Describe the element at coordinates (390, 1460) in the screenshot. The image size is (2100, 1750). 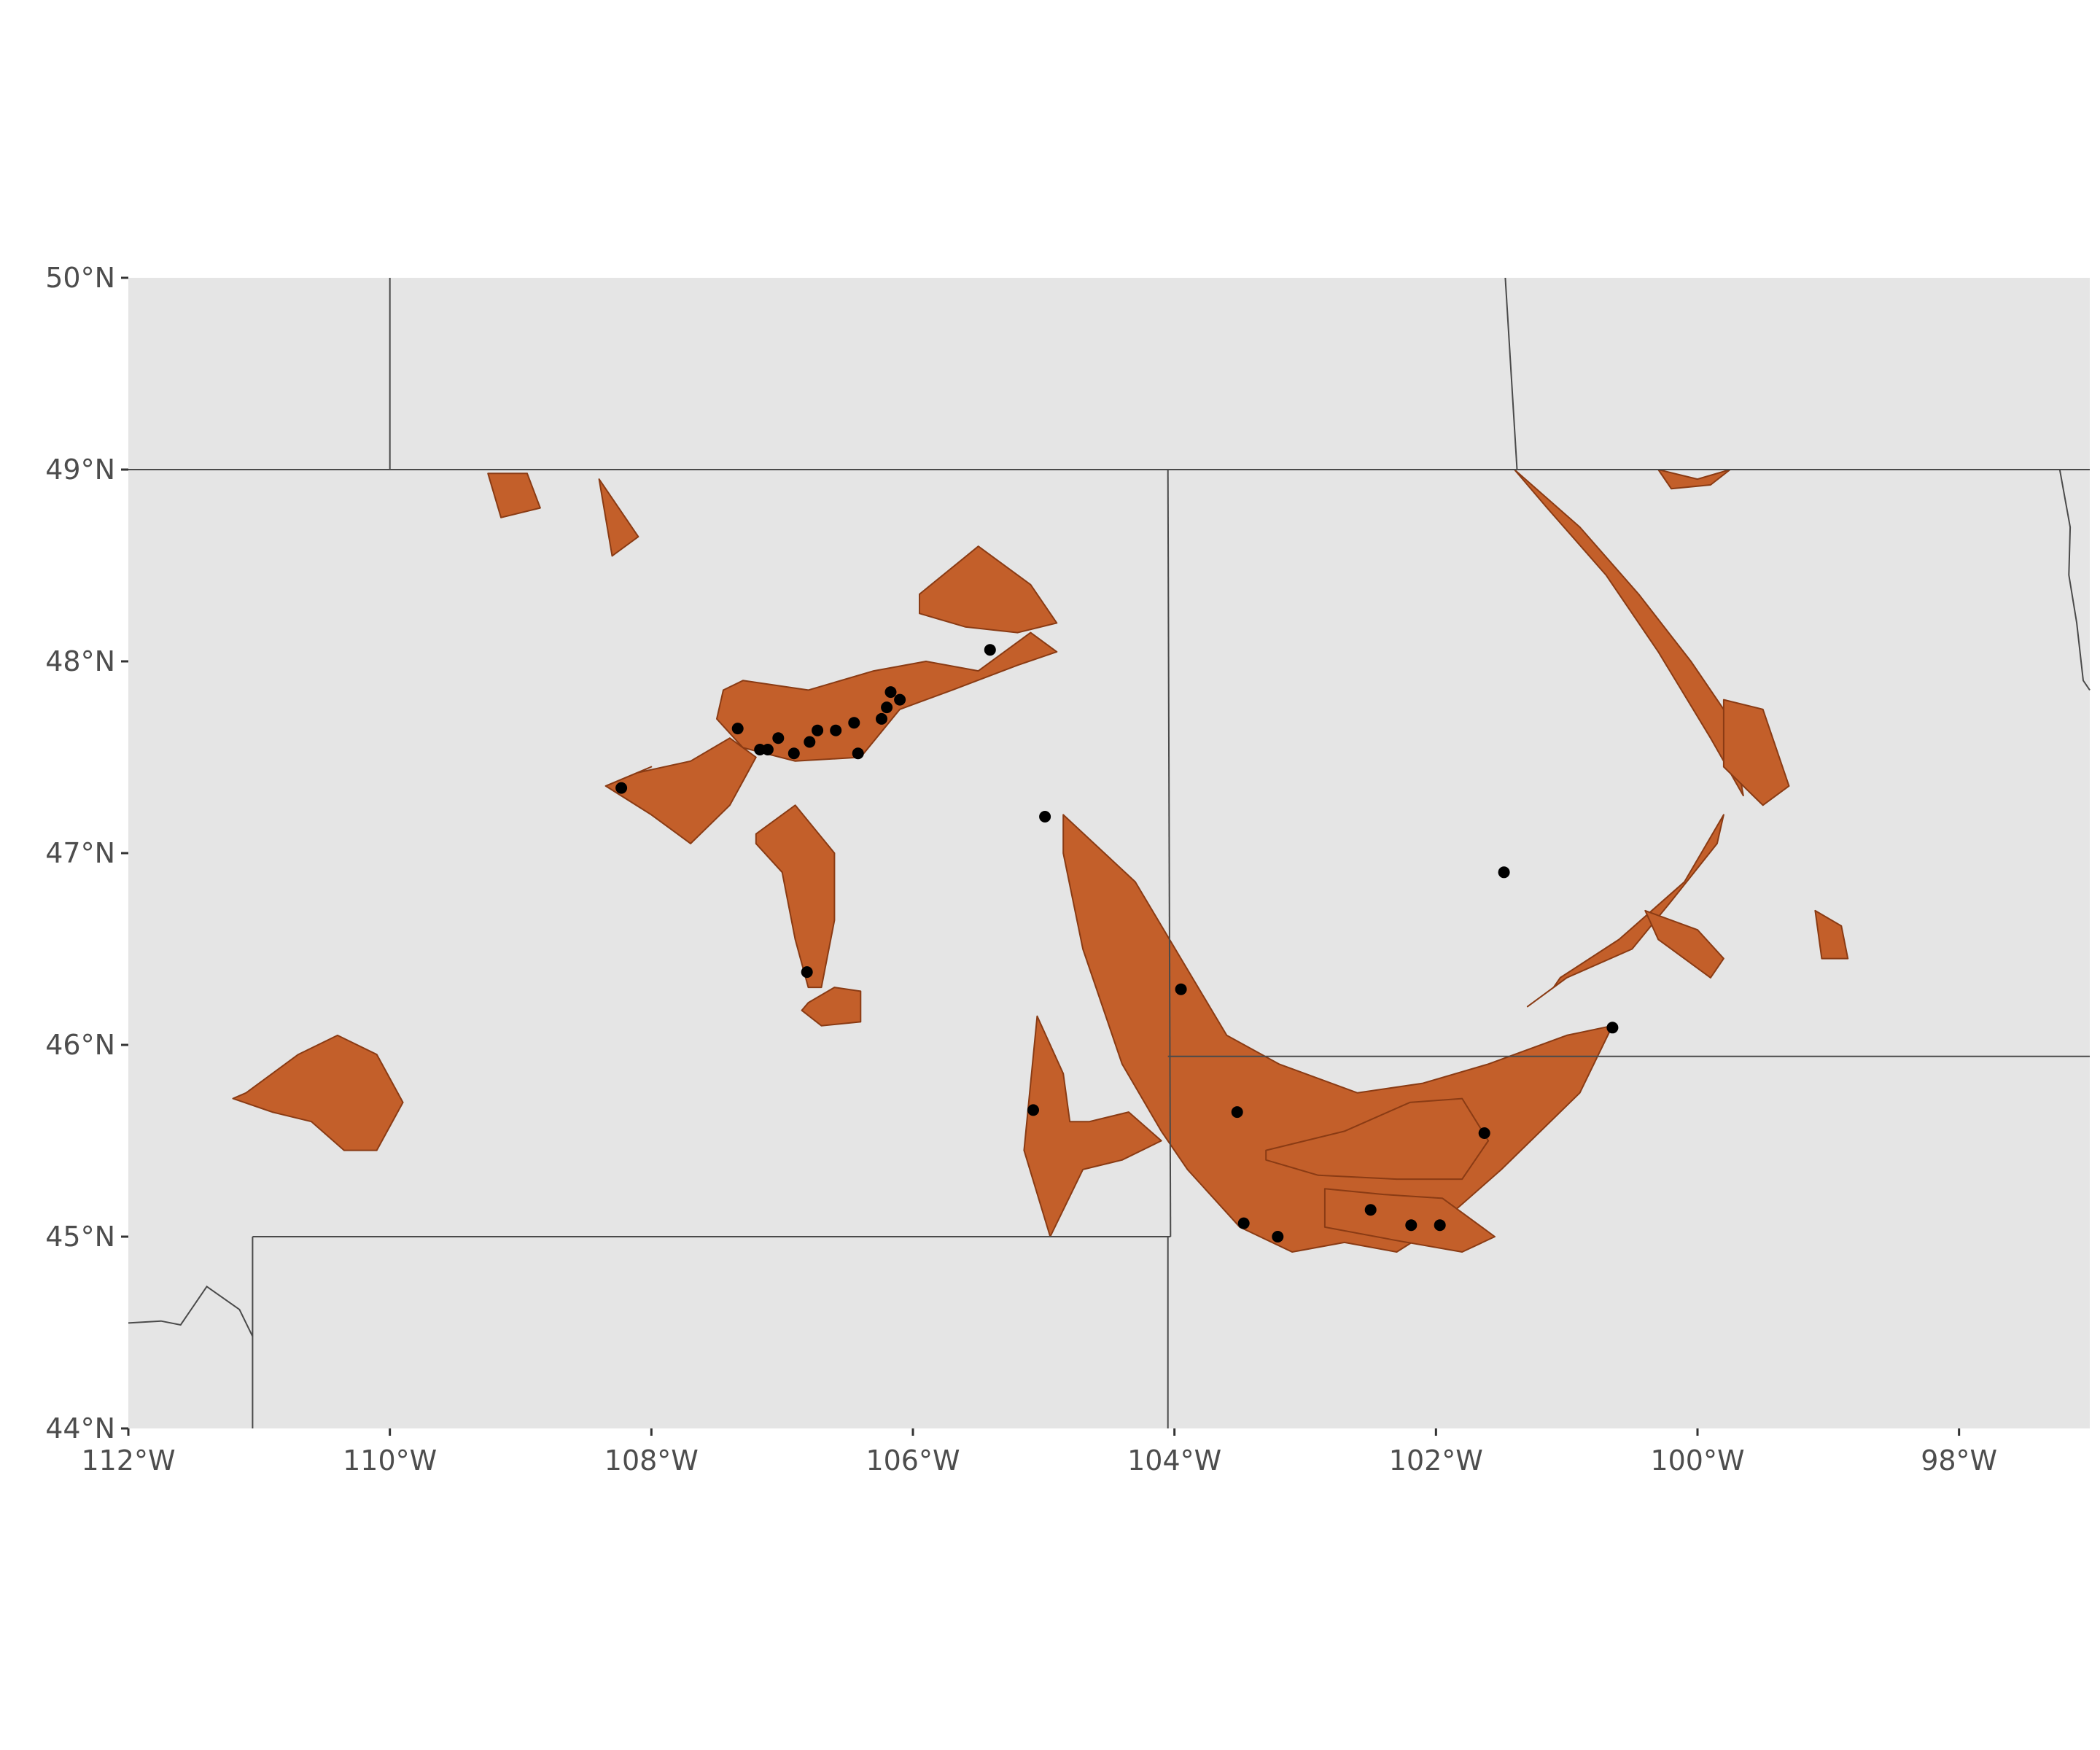
I see `x-tick-label-2: 110°W` at that location.